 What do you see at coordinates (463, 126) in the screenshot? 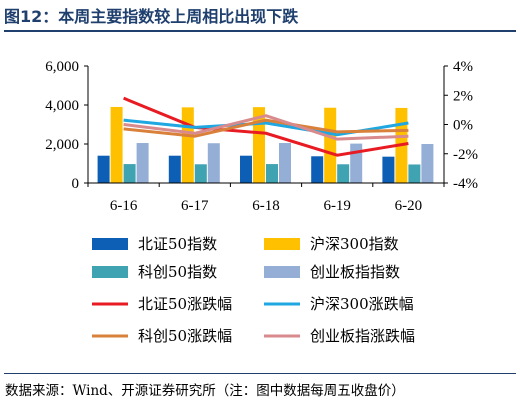
I see `right-tick-label: 0%` at bounding box center [463, 126].